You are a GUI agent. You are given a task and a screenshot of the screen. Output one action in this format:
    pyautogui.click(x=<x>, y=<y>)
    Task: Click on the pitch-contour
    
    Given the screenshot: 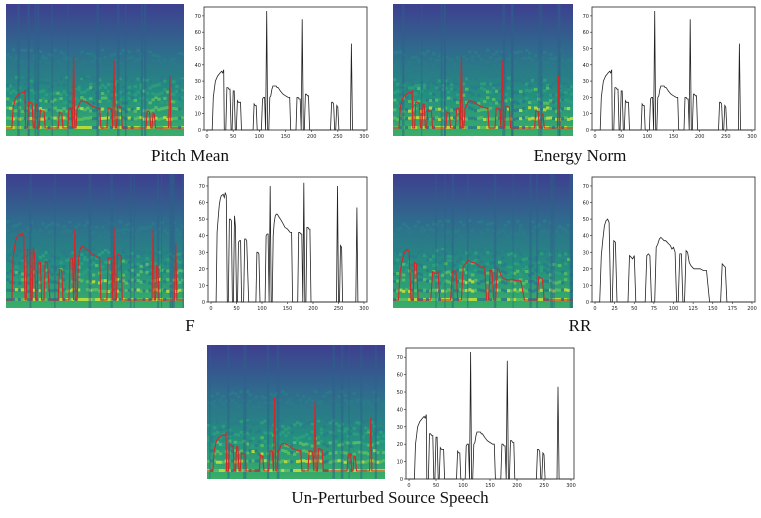 What is the action you would take?
    pyautogui.click(x=483, y=92)
    